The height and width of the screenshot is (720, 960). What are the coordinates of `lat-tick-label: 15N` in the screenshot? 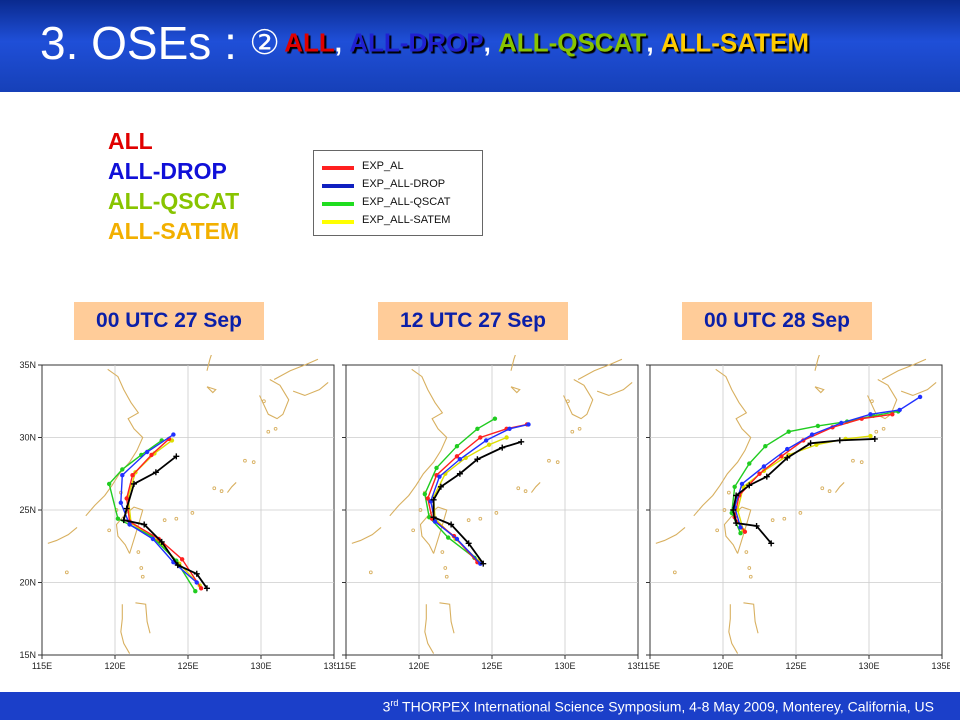 It's located at (27, 655).